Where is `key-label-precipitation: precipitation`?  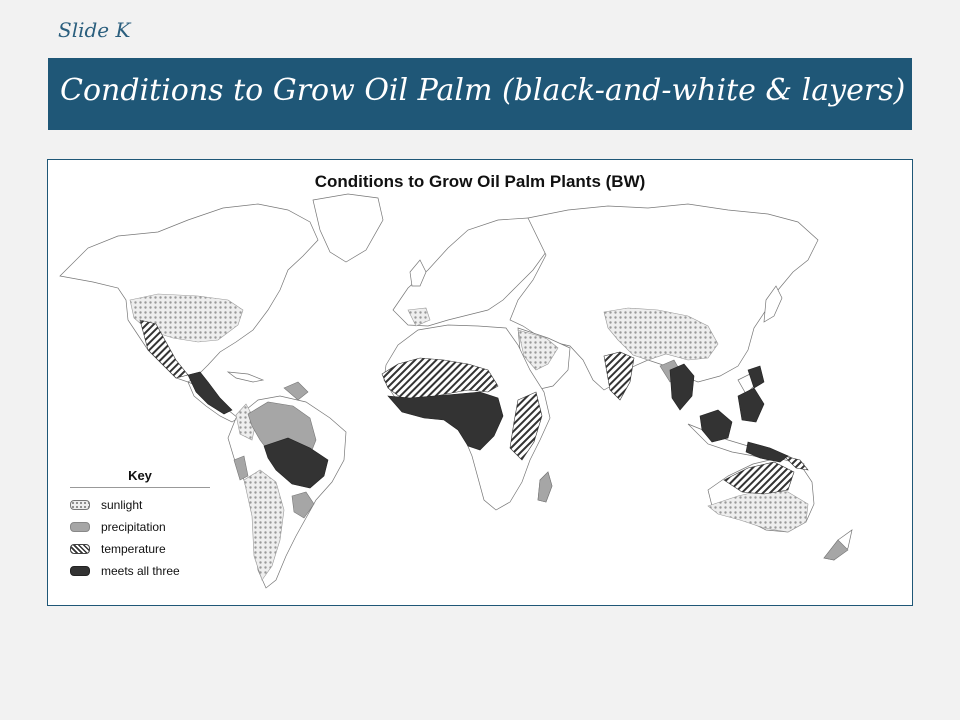
key-label-precipitation: precipitation is located at coordinates (133, 527).